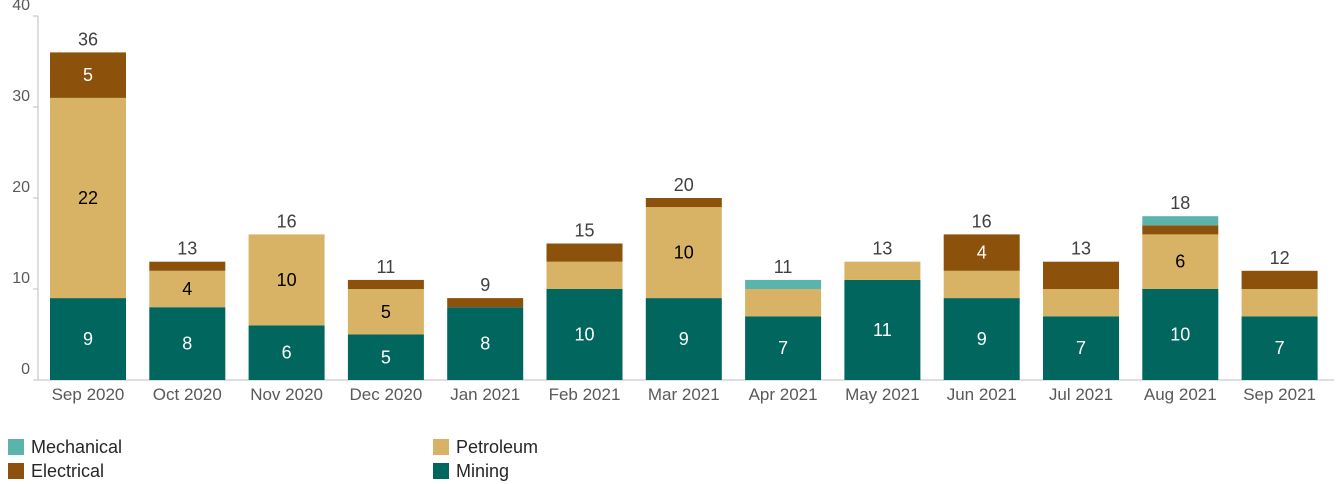  I want to click on legend-item-mechanical: Mechanical, so click(65, 447).